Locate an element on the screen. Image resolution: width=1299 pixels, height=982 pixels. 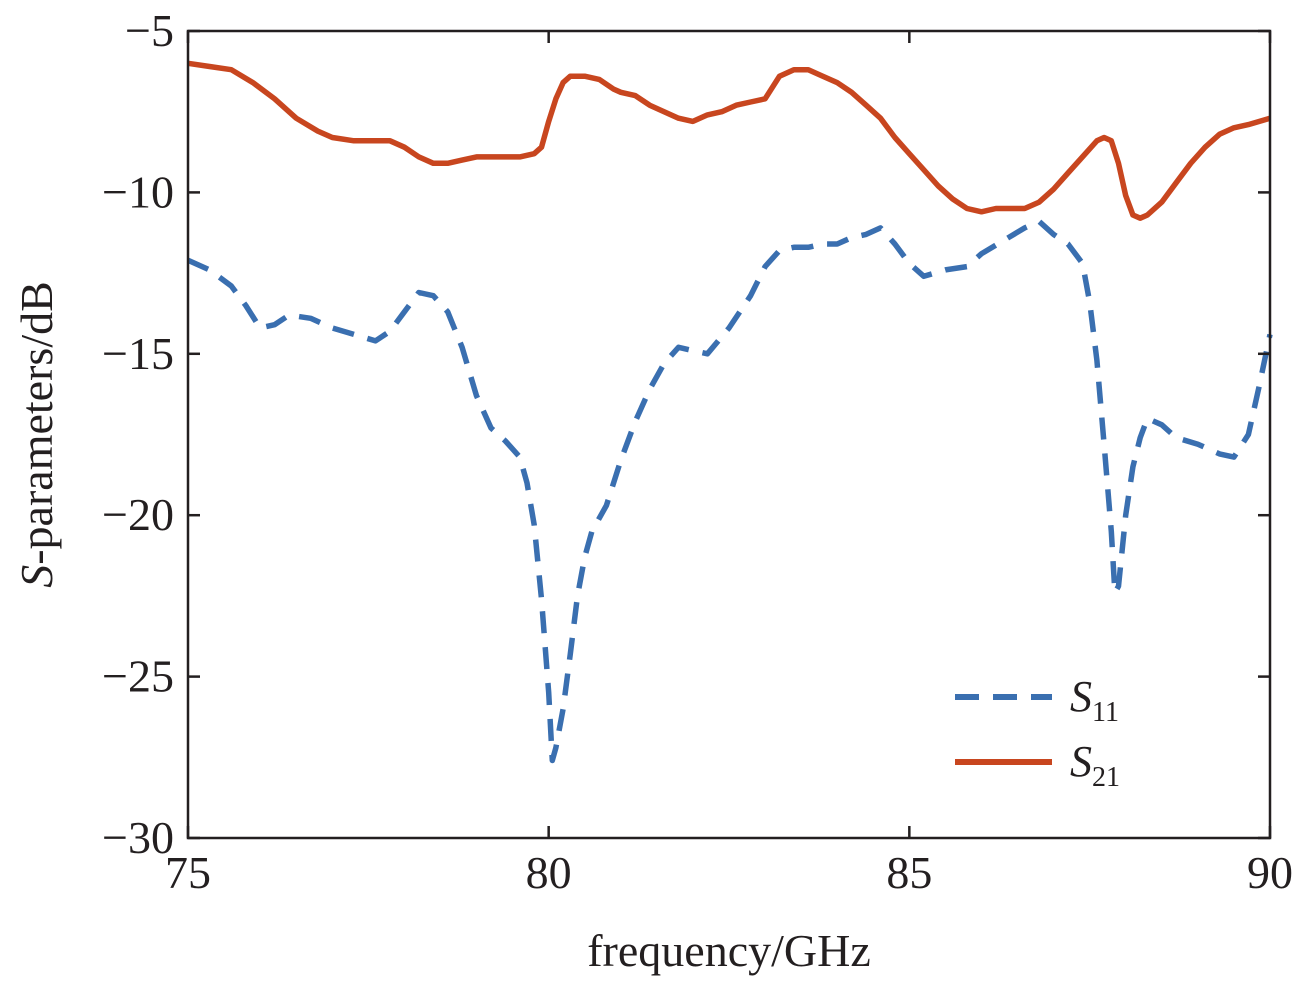
legend-label-s21-main: S is located at coordinates (1081, 761).